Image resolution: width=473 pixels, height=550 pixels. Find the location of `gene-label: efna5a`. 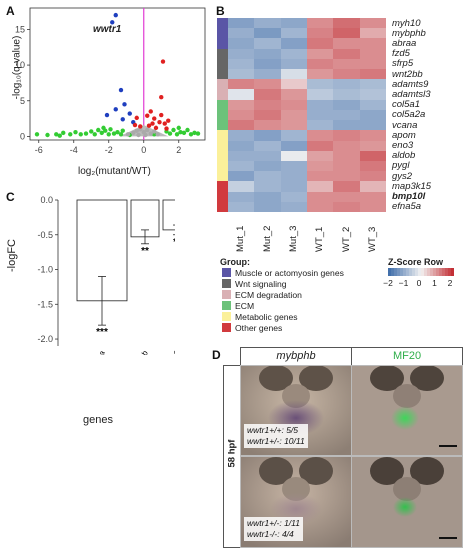

gene-label: efna5a is located at coordinates (407, 207).